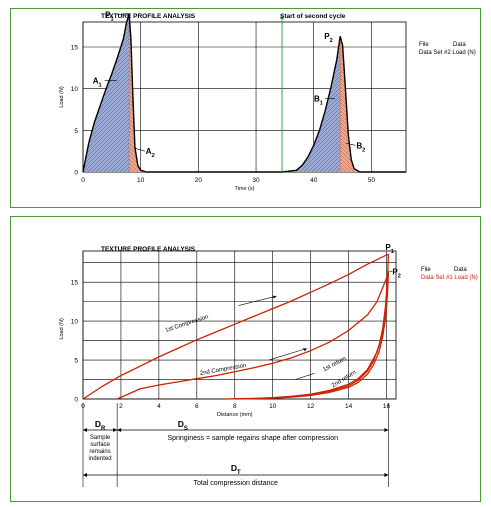  Describe the element at coordinates (99, 452) in the screenshot. I see `dim-DR-caption-line: remains` at that location.